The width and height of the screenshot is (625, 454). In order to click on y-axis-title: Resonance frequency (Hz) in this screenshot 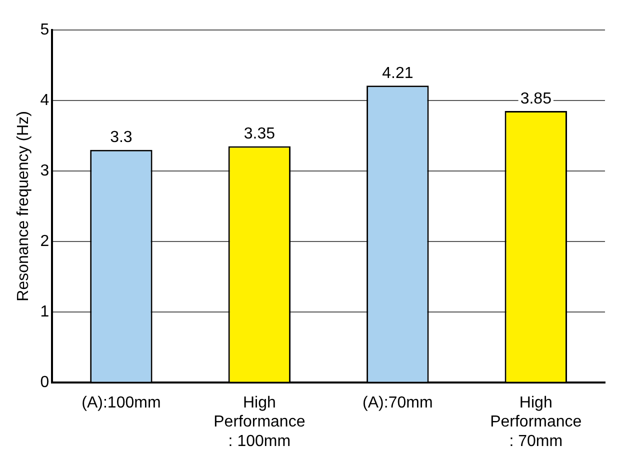, I will do `click(23, 206)`.